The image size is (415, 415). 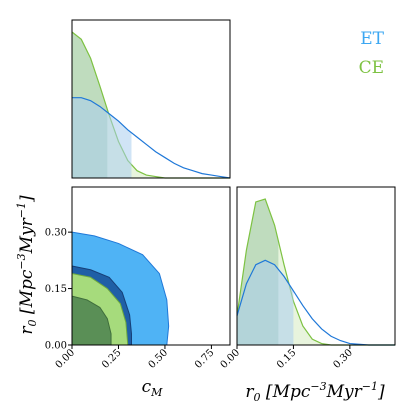 I want to click on x2-axis-label-r0: r0 [Mpc−3Myr−1], so click(x=315, y=392).